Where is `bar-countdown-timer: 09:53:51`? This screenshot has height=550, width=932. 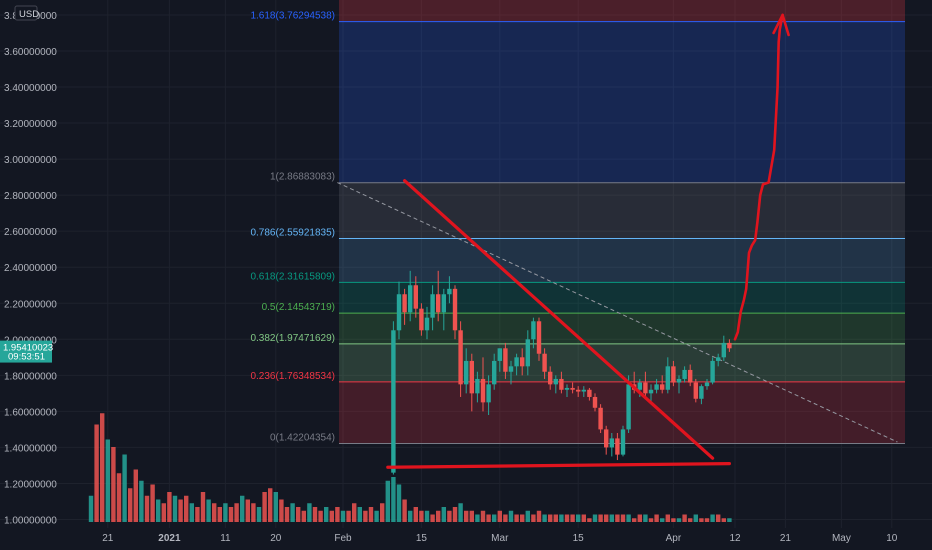 bar-countdown-timer: 09:53:51 is located at coordinates (26, 357).